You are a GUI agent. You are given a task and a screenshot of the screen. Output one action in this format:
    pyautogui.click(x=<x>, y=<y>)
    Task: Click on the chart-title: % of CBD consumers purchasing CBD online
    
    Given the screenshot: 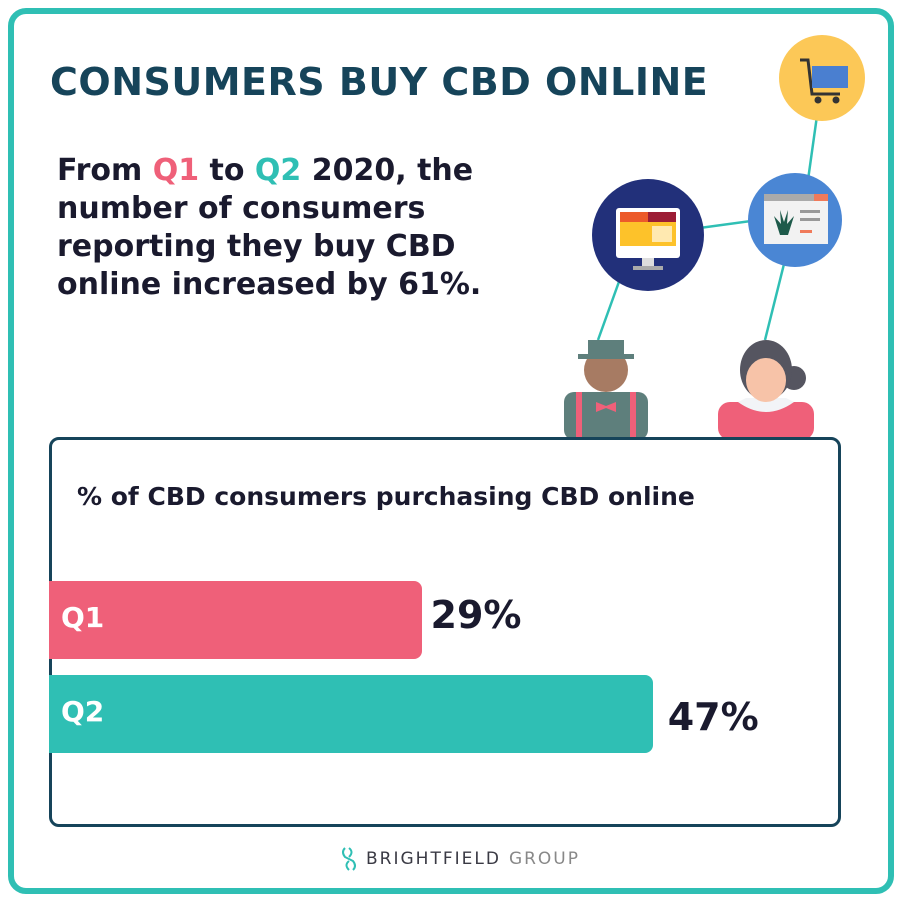 What is the action you would take?
    pyautogui.click(x=386, y=496)
    